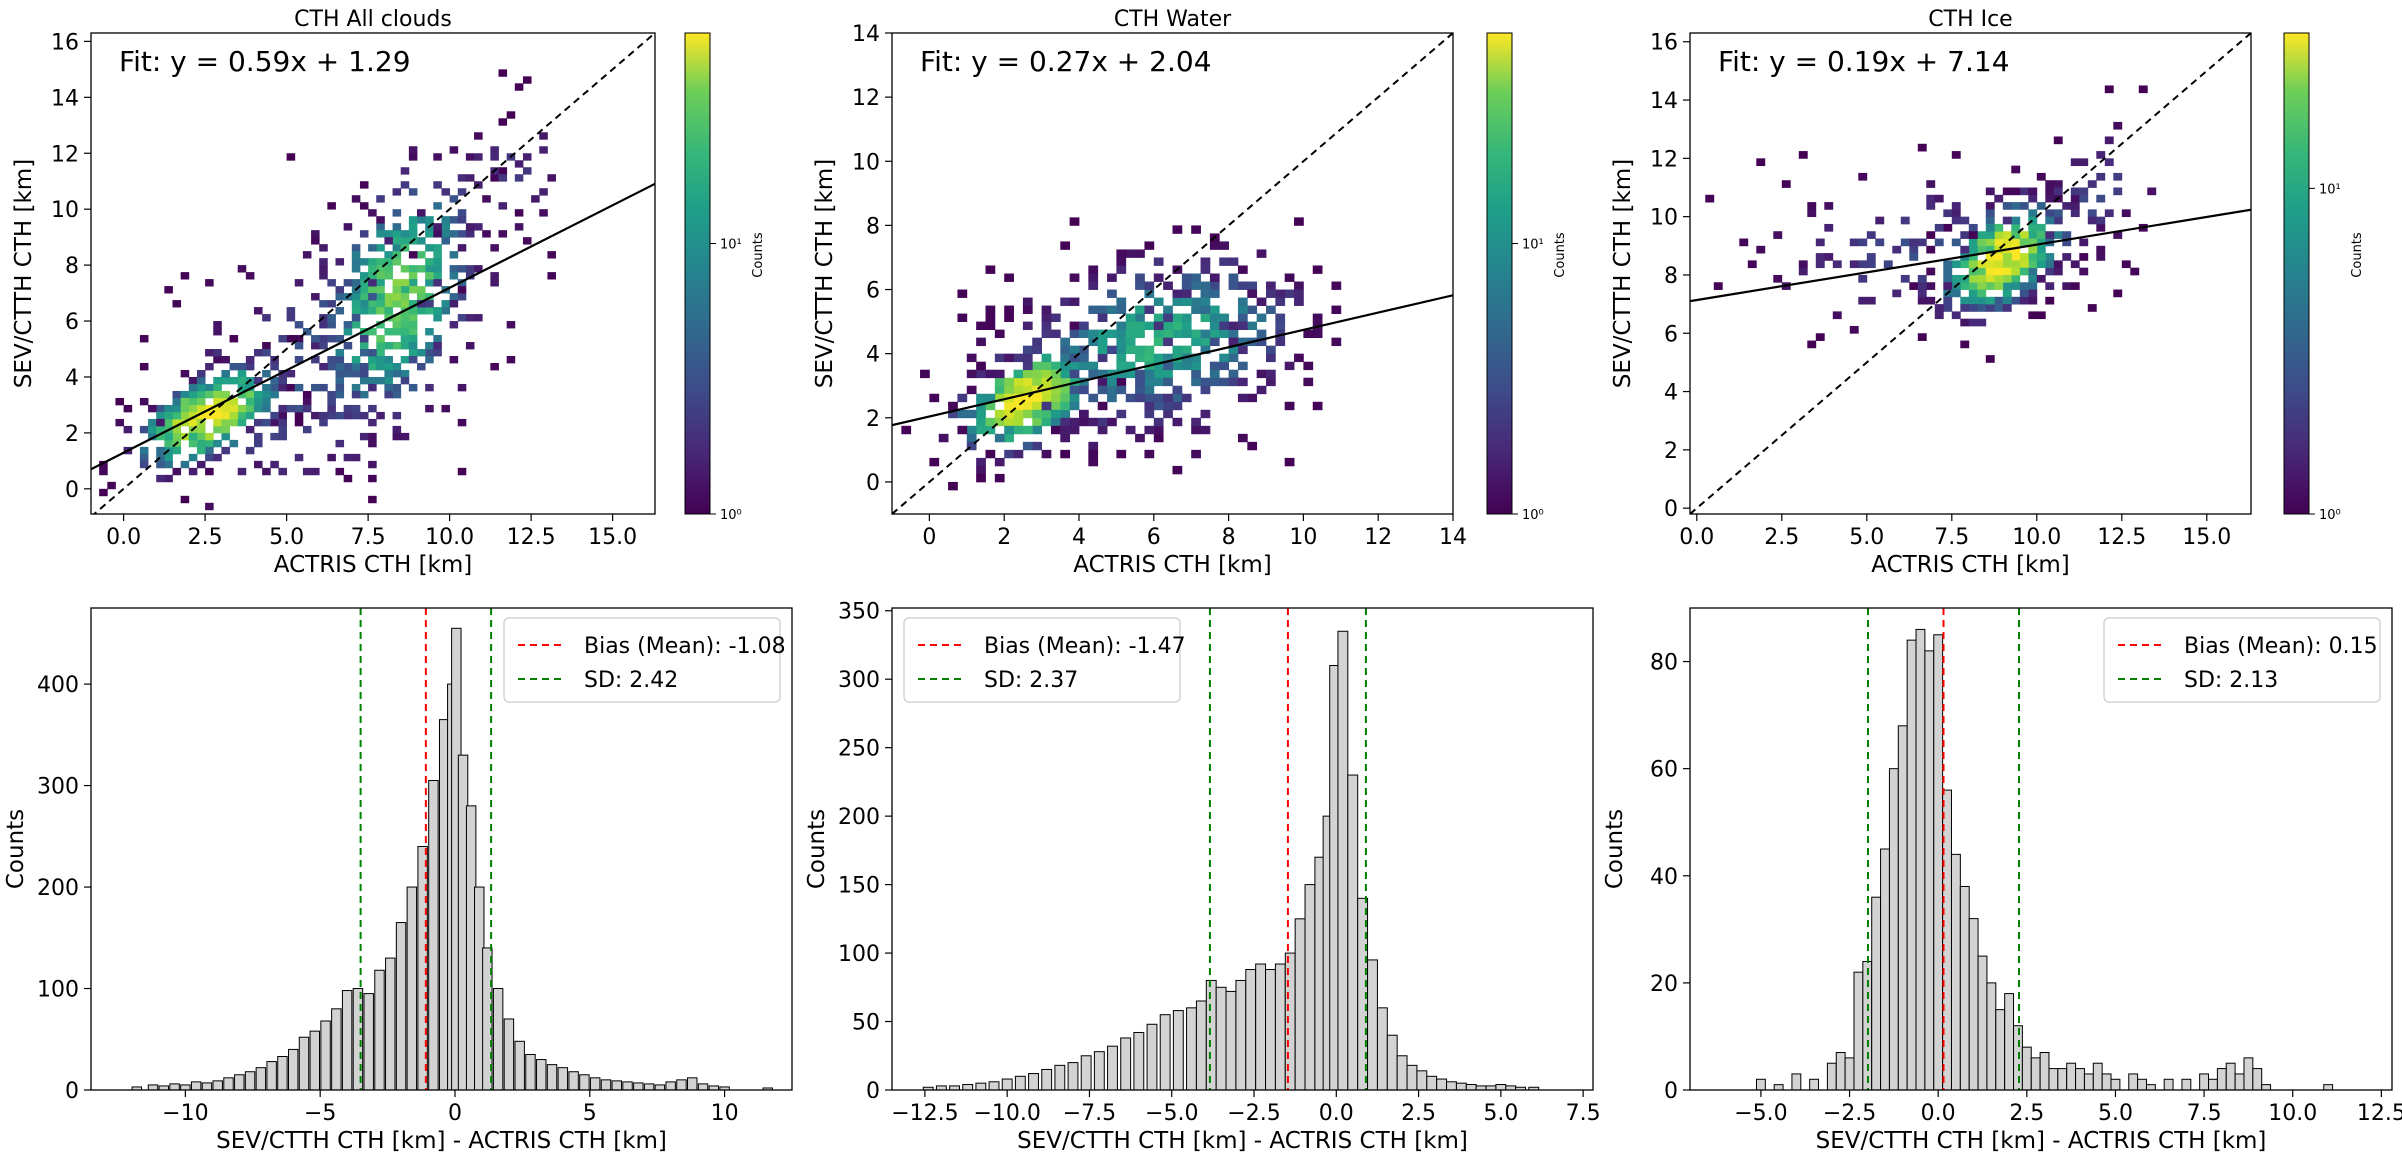 This screenshot has height=1157, width=2402. Describe the element at coordinates (2357, 255) in the screenshot. I see `colorbar-label: Counts` at that location.